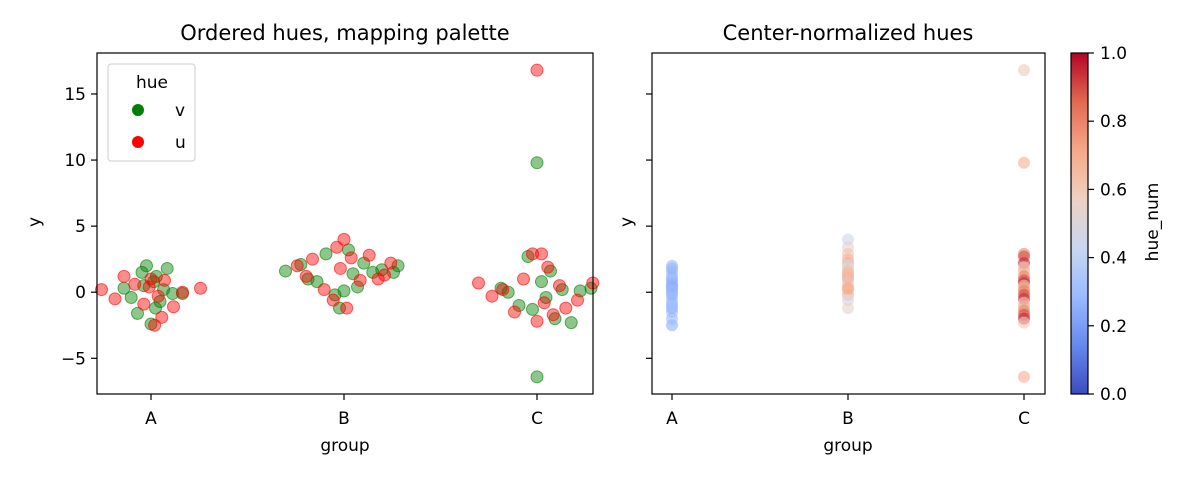 The width and height of the screenshot is (1200, 480). I want to click on colorbar-ticks: 0.0 0.2 0.4 0.6 0.8 1.0, so click(1107, 224).